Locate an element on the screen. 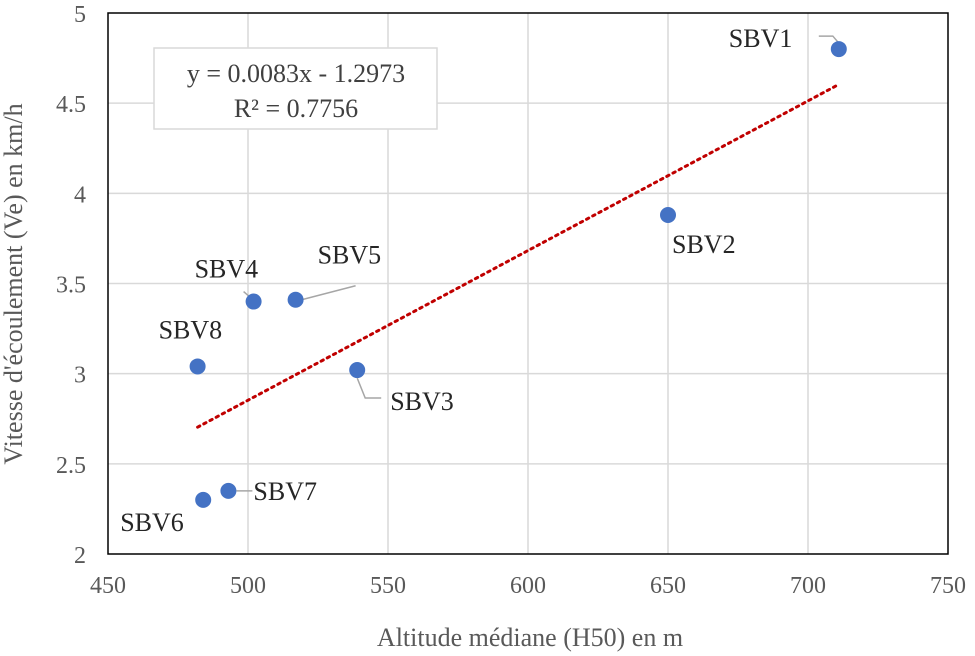 This screenshot has height=656, width=975. point-label-sbv4: SBV4 is located at coordinates (227, 269).